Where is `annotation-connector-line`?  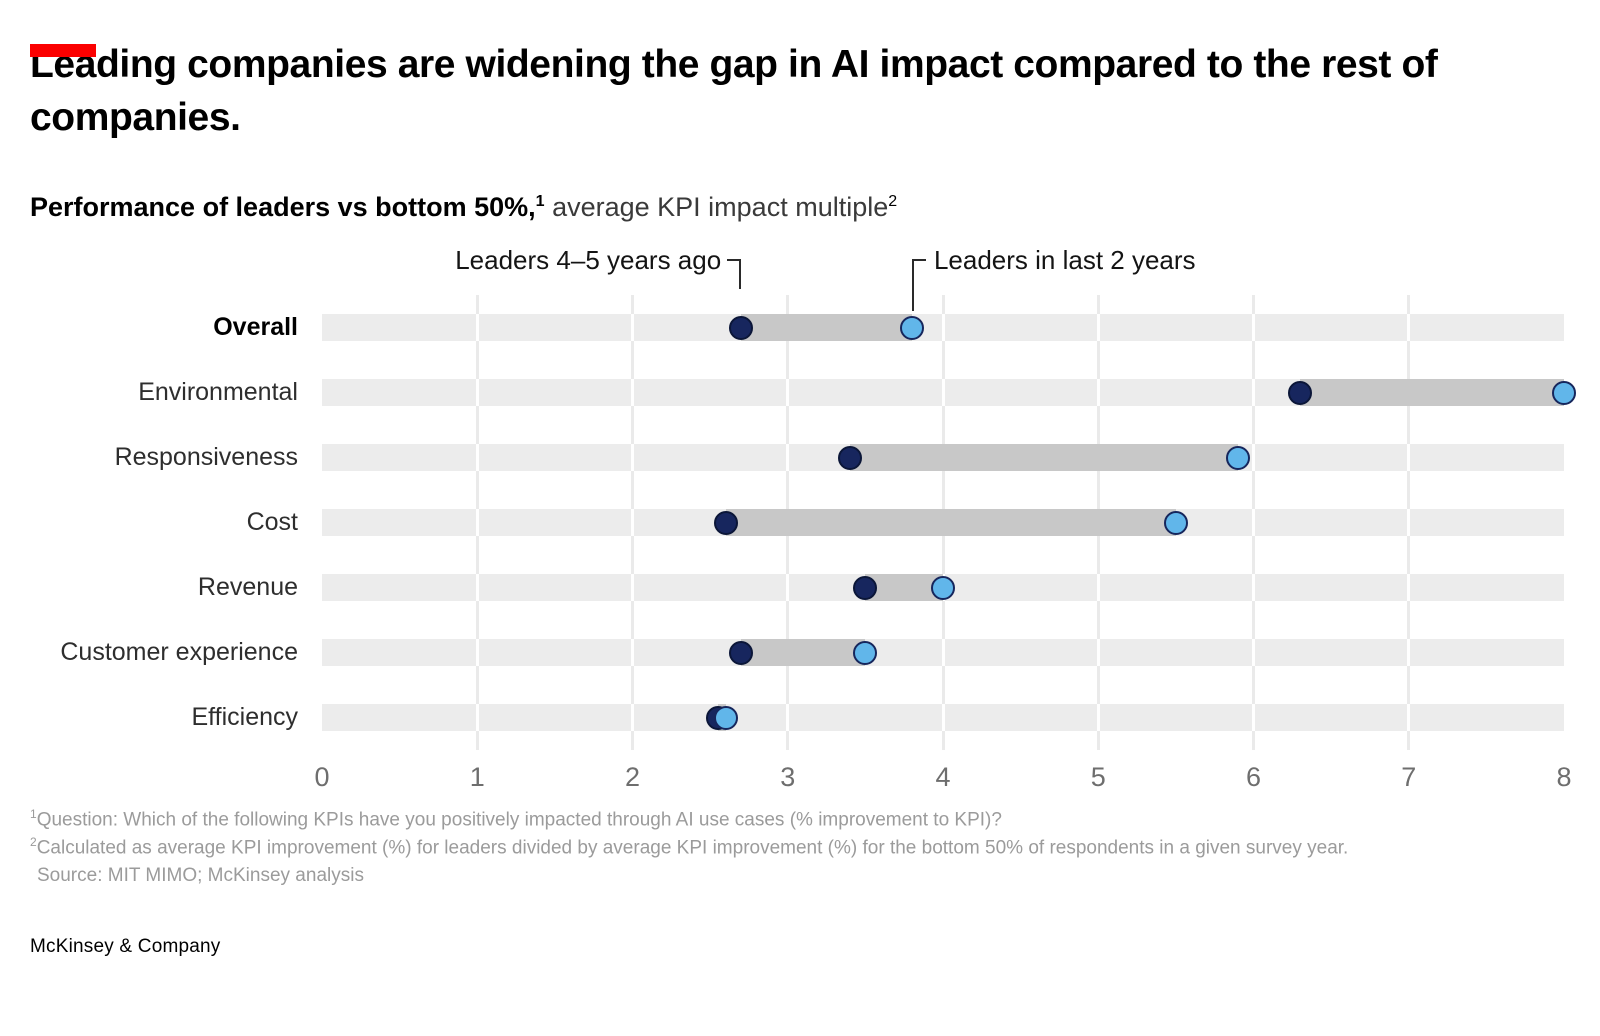 annotation-connector-line is located at coordinates (918, 285).